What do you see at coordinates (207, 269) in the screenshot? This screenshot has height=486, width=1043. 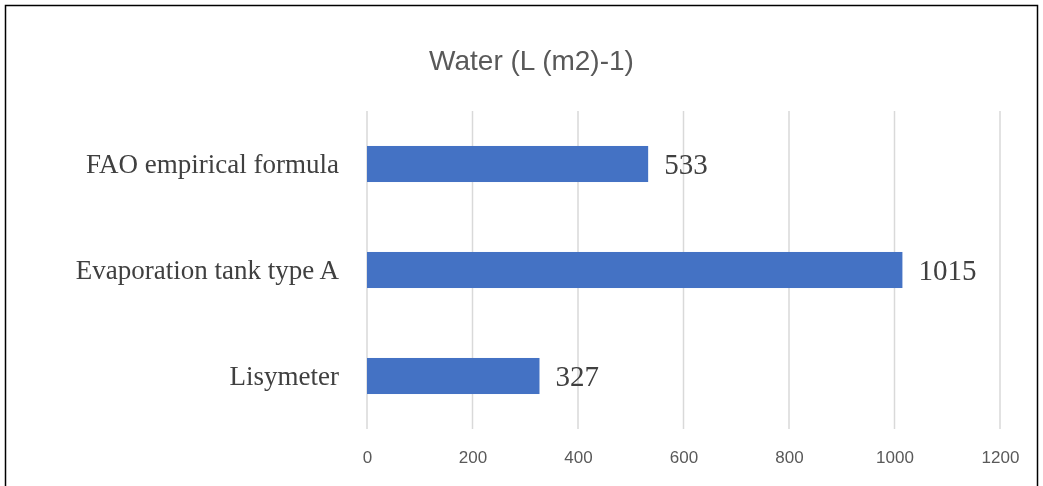 I see `y-tick-label: Evaporation tank type A` at bounding box center [207, 269].